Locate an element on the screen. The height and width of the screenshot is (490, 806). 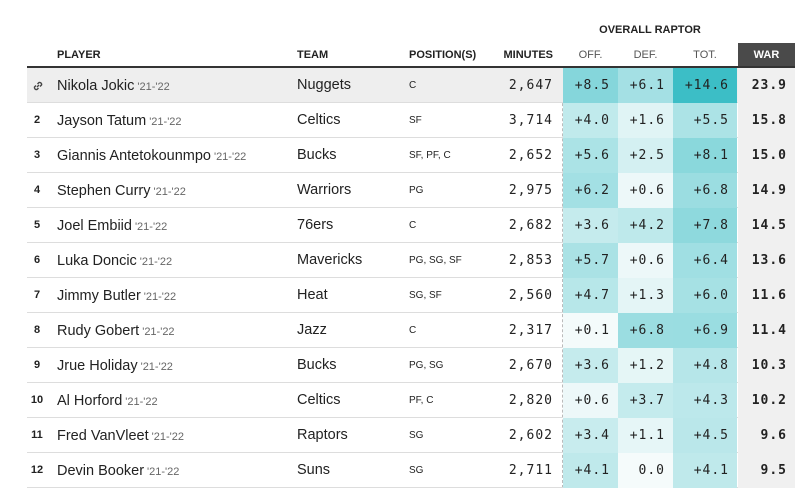
column-header: OFF. is located at coordinates (590, 55).